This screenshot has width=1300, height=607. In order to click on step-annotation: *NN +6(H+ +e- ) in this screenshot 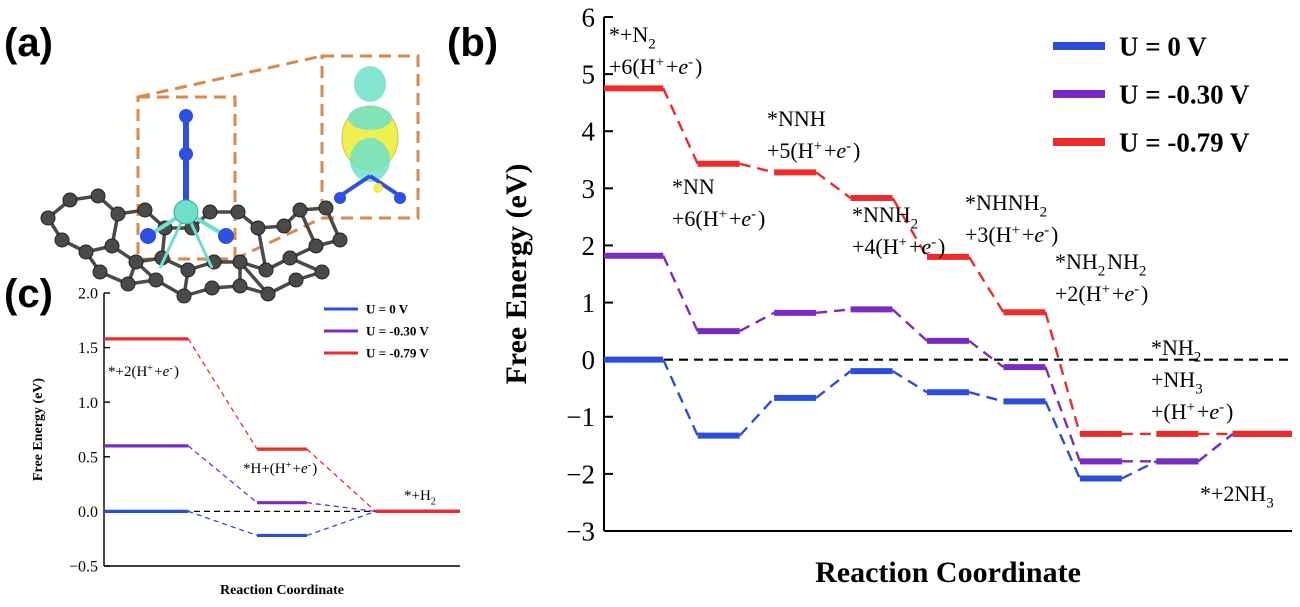, I will do `click(718, 202)`.